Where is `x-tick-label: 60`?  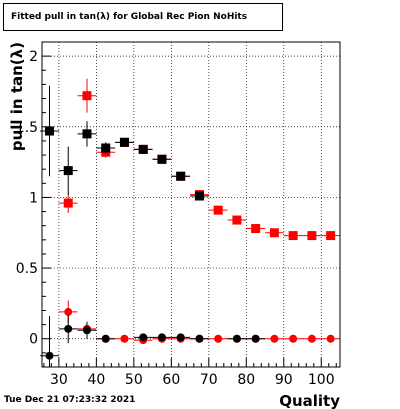
x-tick-label: 60 is located at coordinates (171, 380).